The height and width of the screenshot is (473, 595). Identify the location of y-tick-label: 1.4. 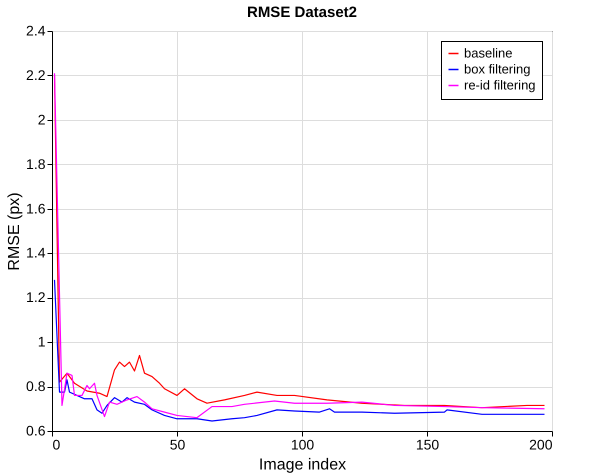
(36, 252).